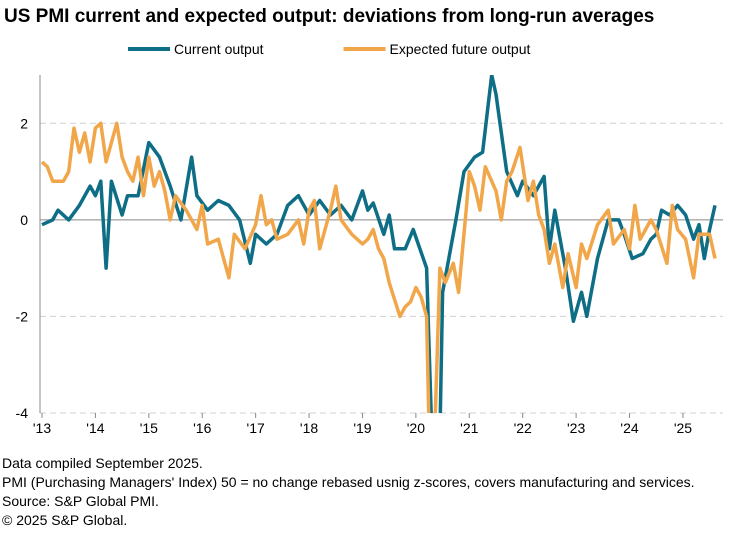 The height and width of the screenshot is (538, 739). Describe the element at coordinates (80, 501) in the screenshot. I see `footnote: Source: S&P Global PMI.` at that location.